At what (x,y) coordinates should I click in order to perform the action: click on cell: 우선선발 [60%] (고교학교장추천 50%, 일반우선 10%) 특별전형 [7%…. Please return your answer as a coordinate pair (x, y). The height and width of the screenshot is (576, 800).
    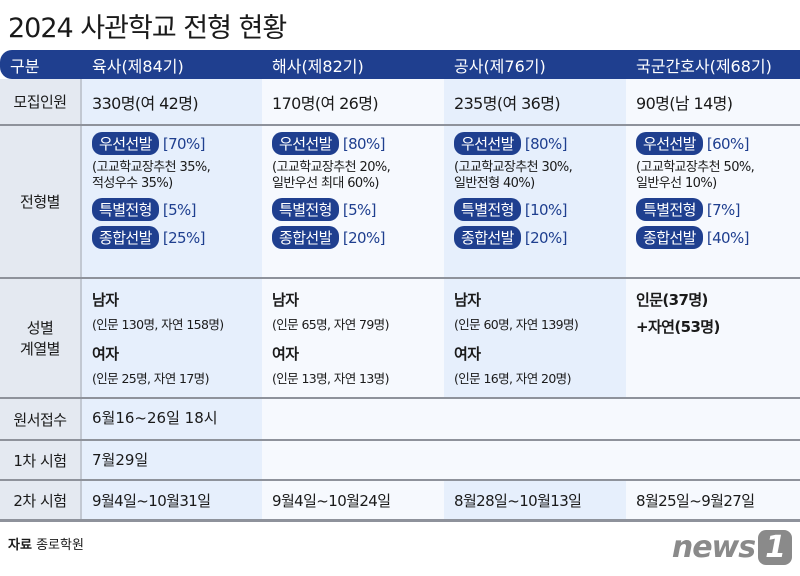
    Looking at the image, I should click on (713, 201).